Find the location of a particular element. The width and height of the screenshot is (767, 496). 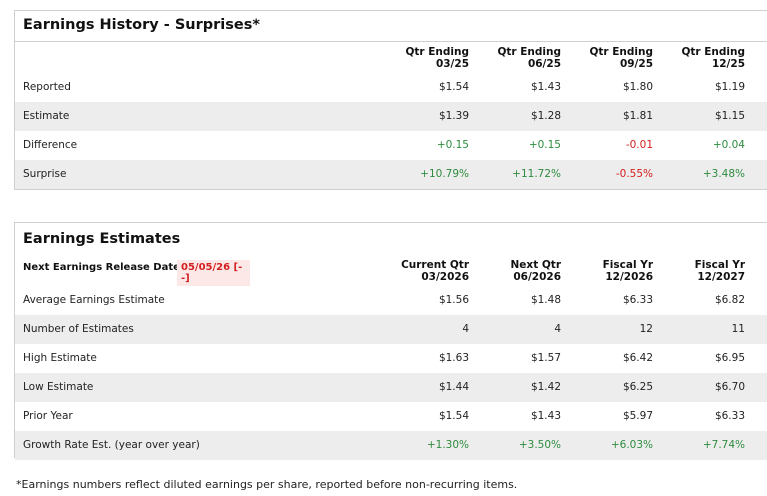

table-row: Surprise +10.79% +11.72% -0.55% +3.48% is located at coordinates (391, 174).